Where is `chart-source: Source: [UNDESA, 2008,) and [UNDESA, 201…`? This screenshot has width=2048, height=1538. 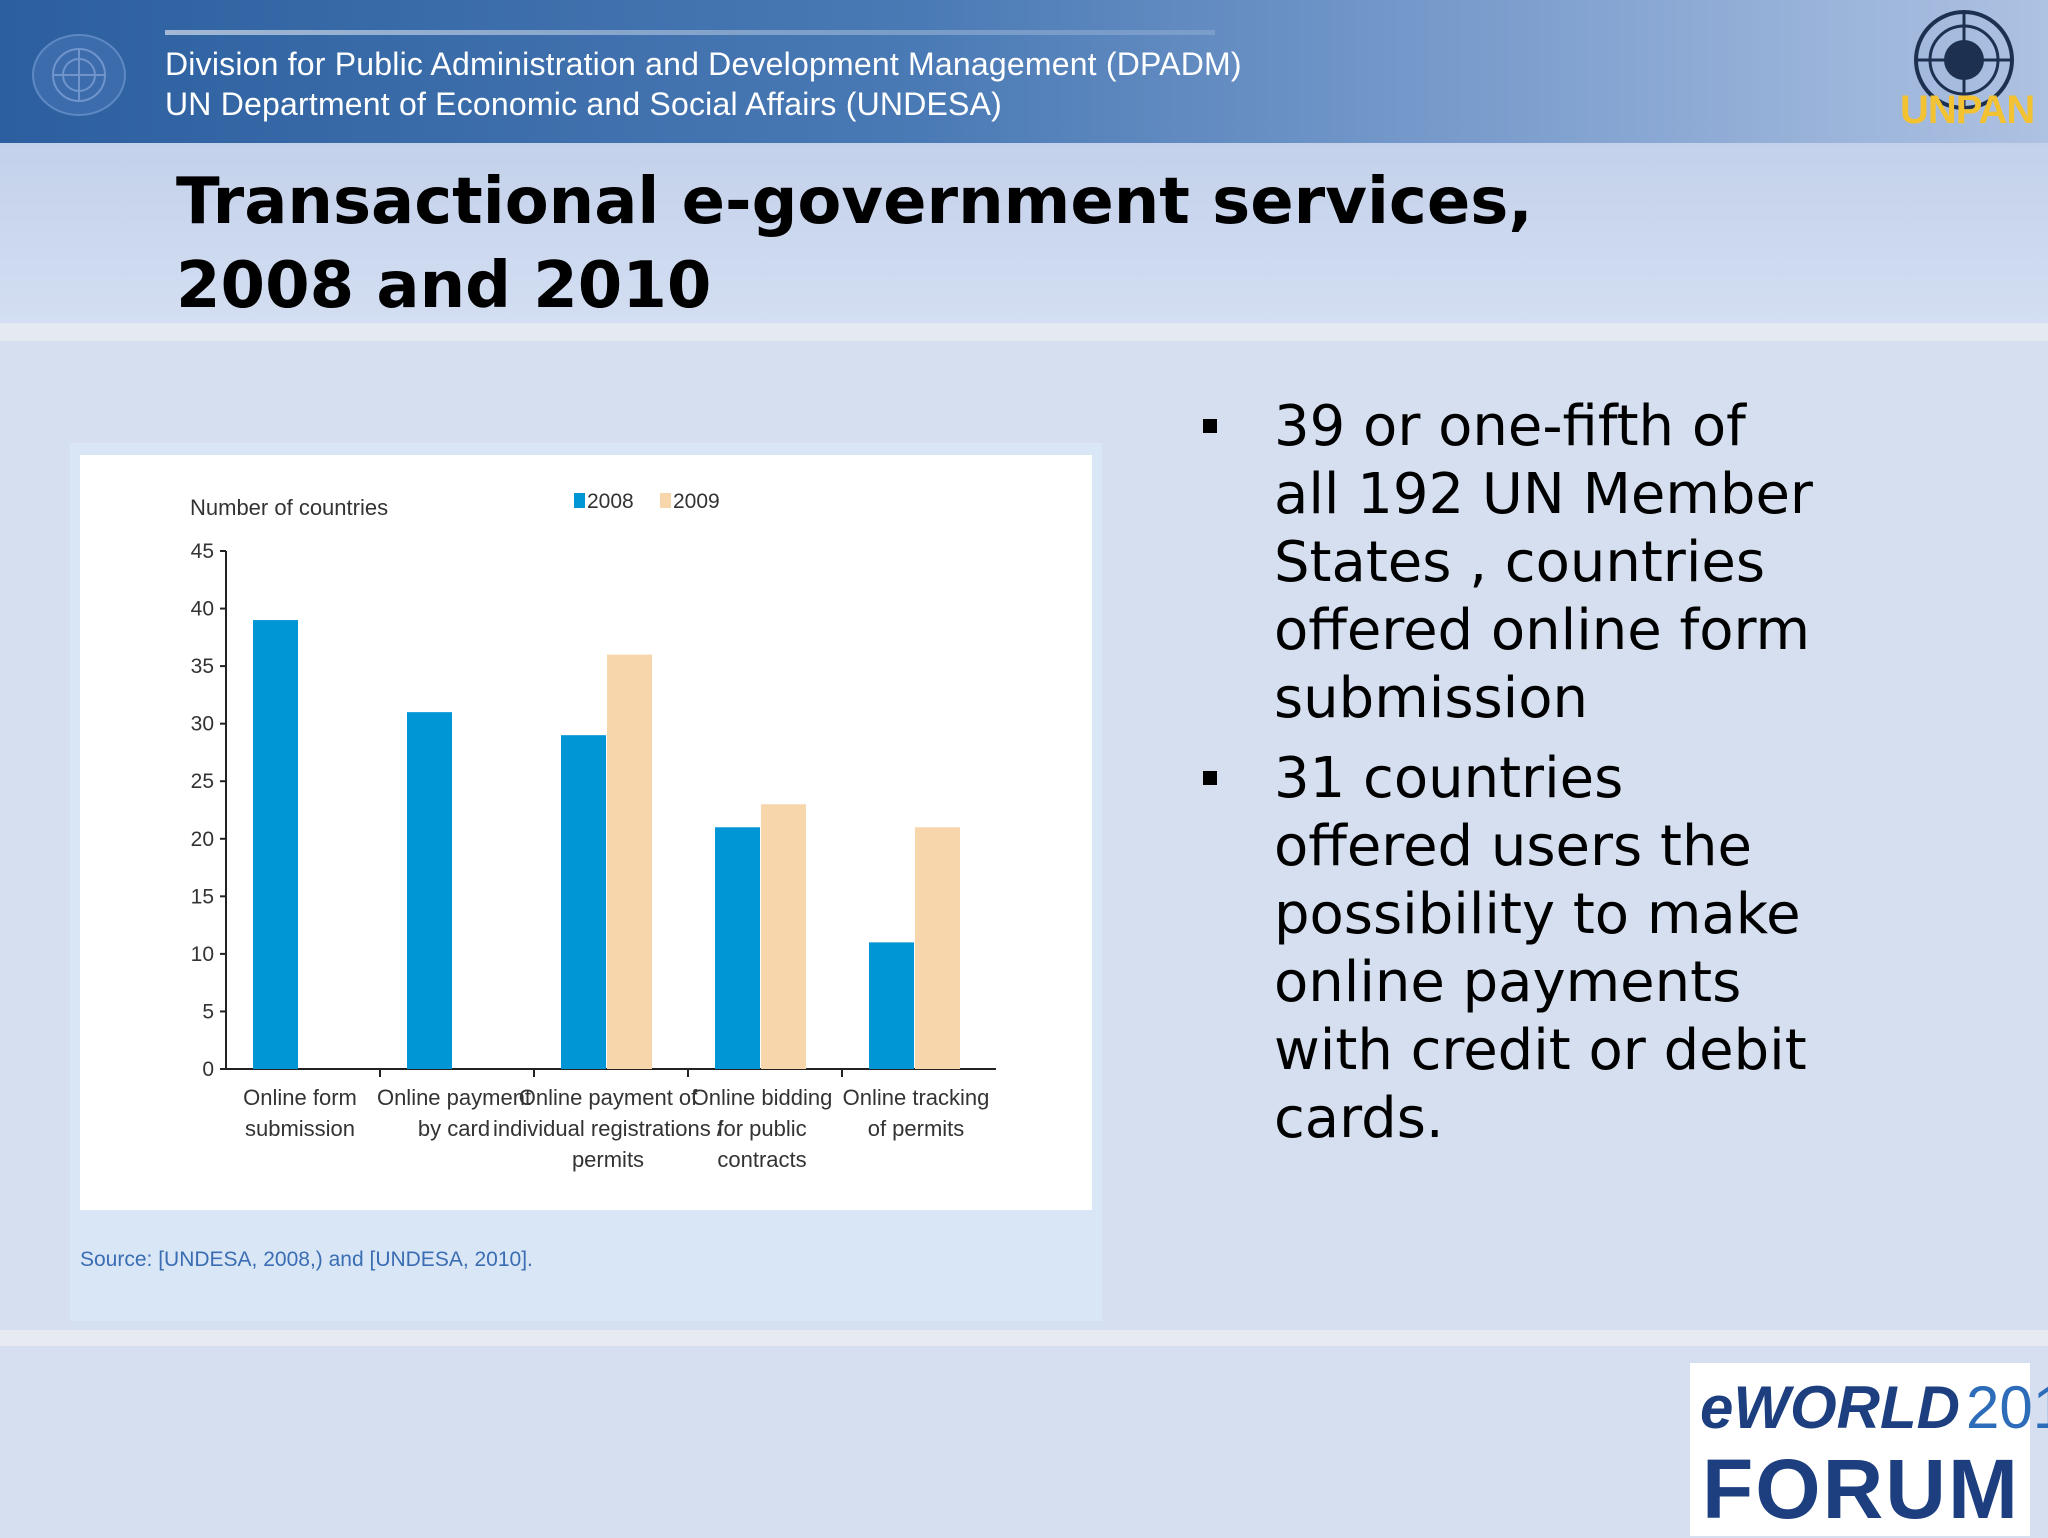
chart-source: Source: [UNDESA, 2008,) and [UNDESA, 201… is located at coordinates (306, 1259).